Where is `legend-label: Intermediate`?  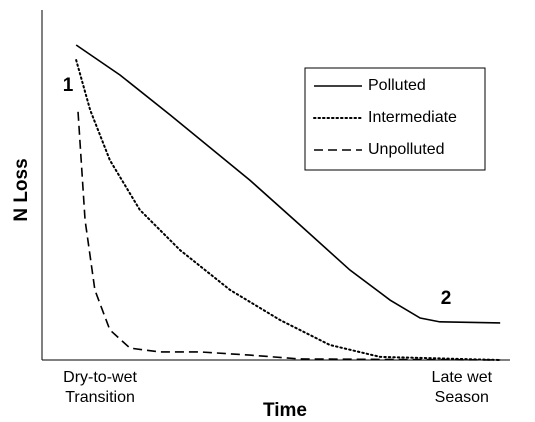
legend-label: Intermediate is located at coordinates (412, 117).